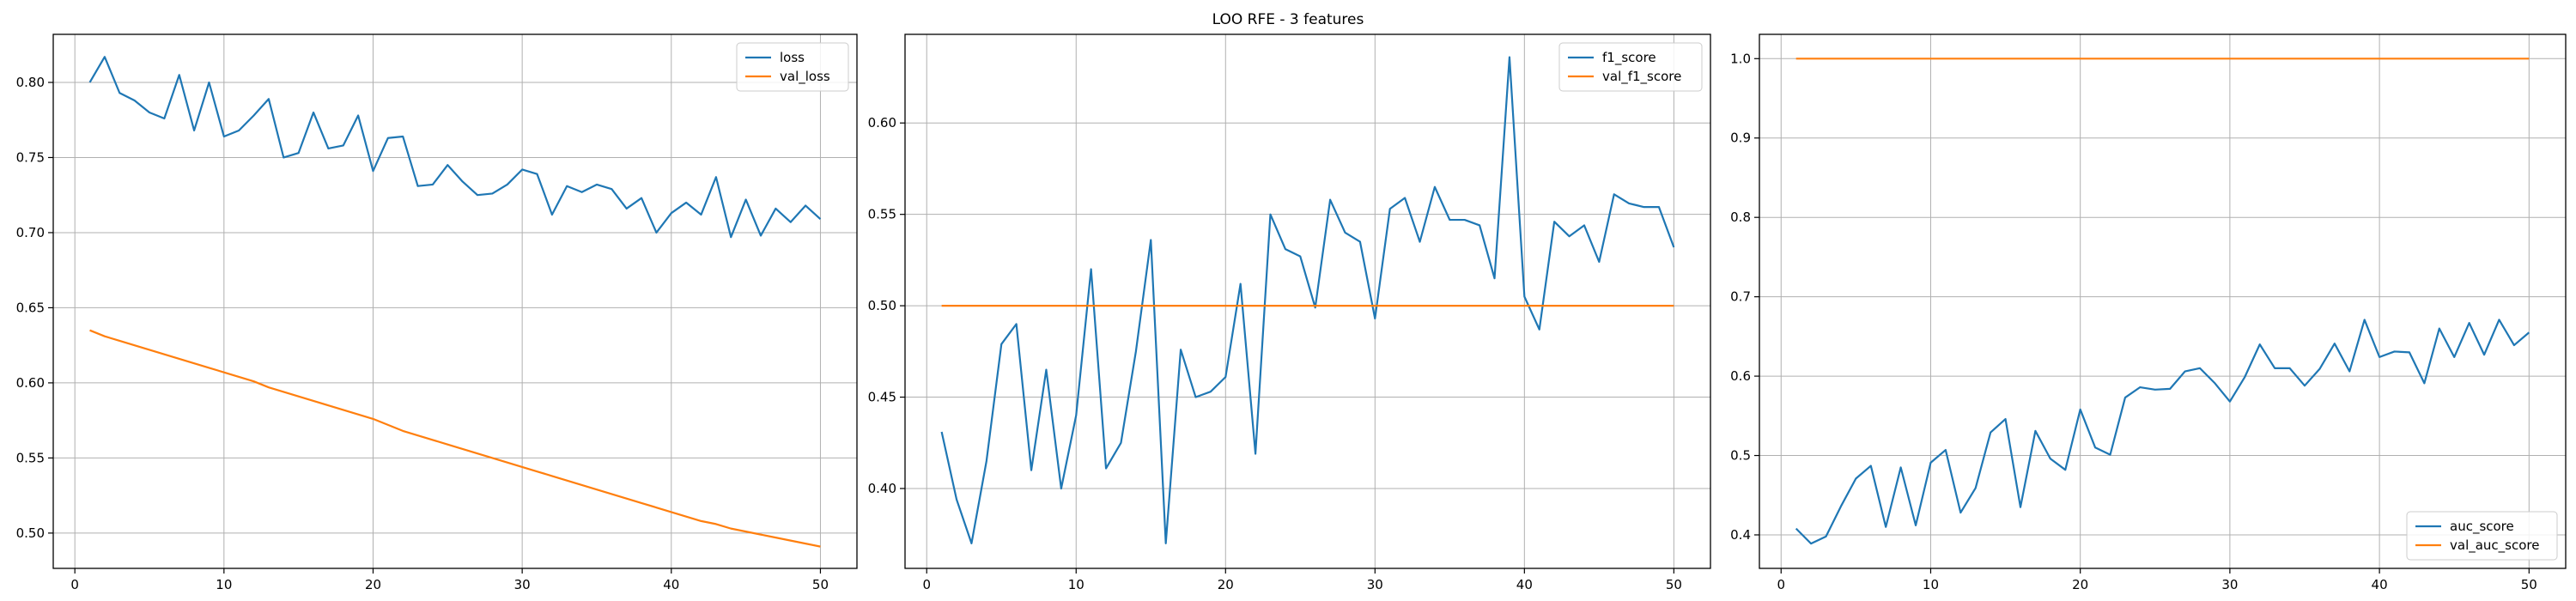  Describe the element at coordinates (1740, 58) in the screenshot. I see `y-tick-label: 1.0` at that location.